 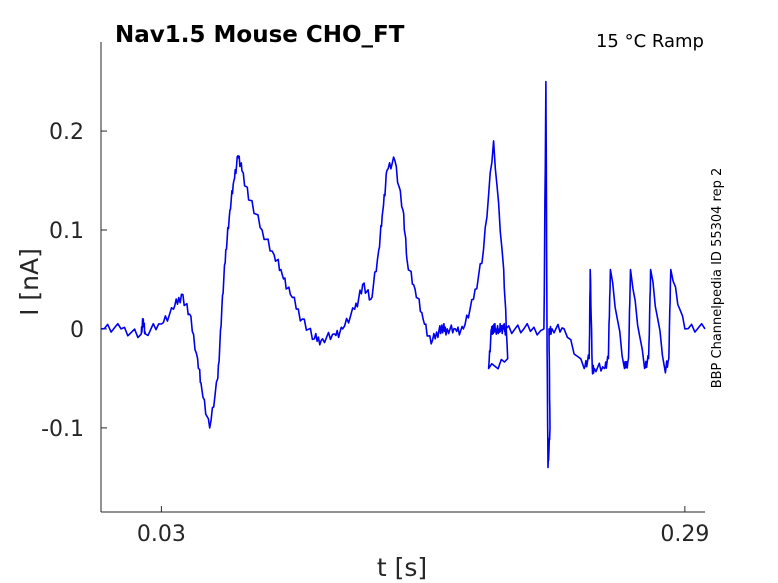 What do you see at coordinates (650, 41) in the screenshot?
I see `chart-subtitle: 15 °C Ramp` at bounding box center [650, 41].